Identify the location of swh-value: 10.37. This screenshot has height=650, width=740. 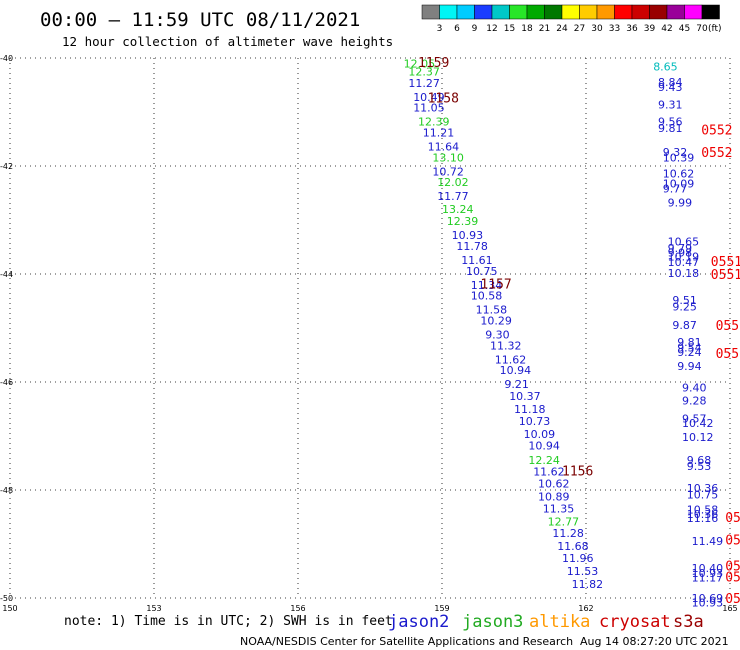
(525, 396).